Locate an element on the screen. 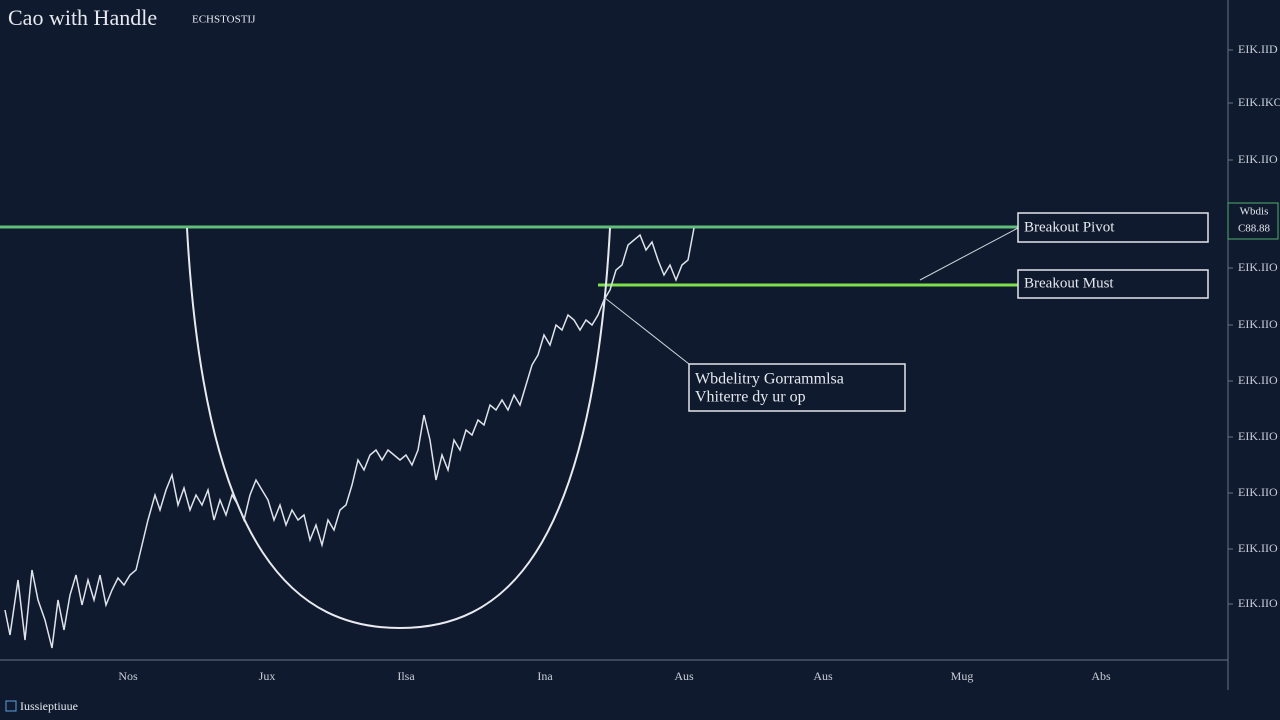 The image size is (1280, 720). x-tick-label: Ina is located at coordinates (545, 676).